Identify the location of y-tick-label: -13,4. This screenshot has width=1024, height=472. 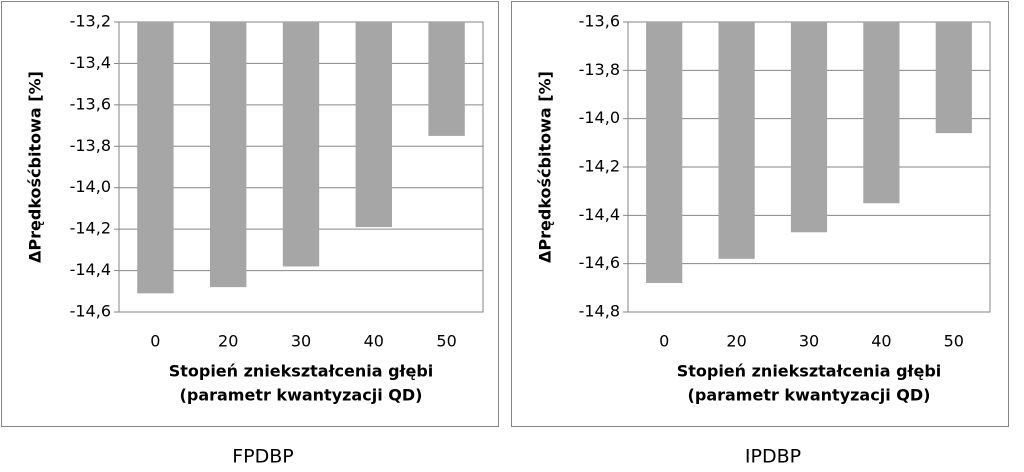
(90, 62).